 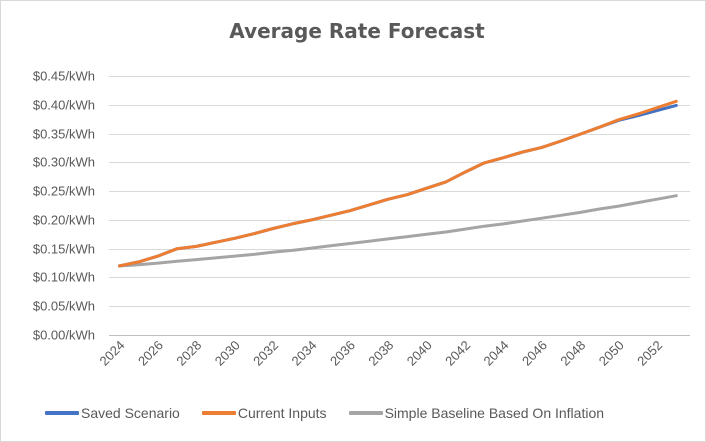 What do you see at coordinates (62, 413) in the screenshot?
I see `legend-swatch-saved-scenario` at bounding box center [62, 413].